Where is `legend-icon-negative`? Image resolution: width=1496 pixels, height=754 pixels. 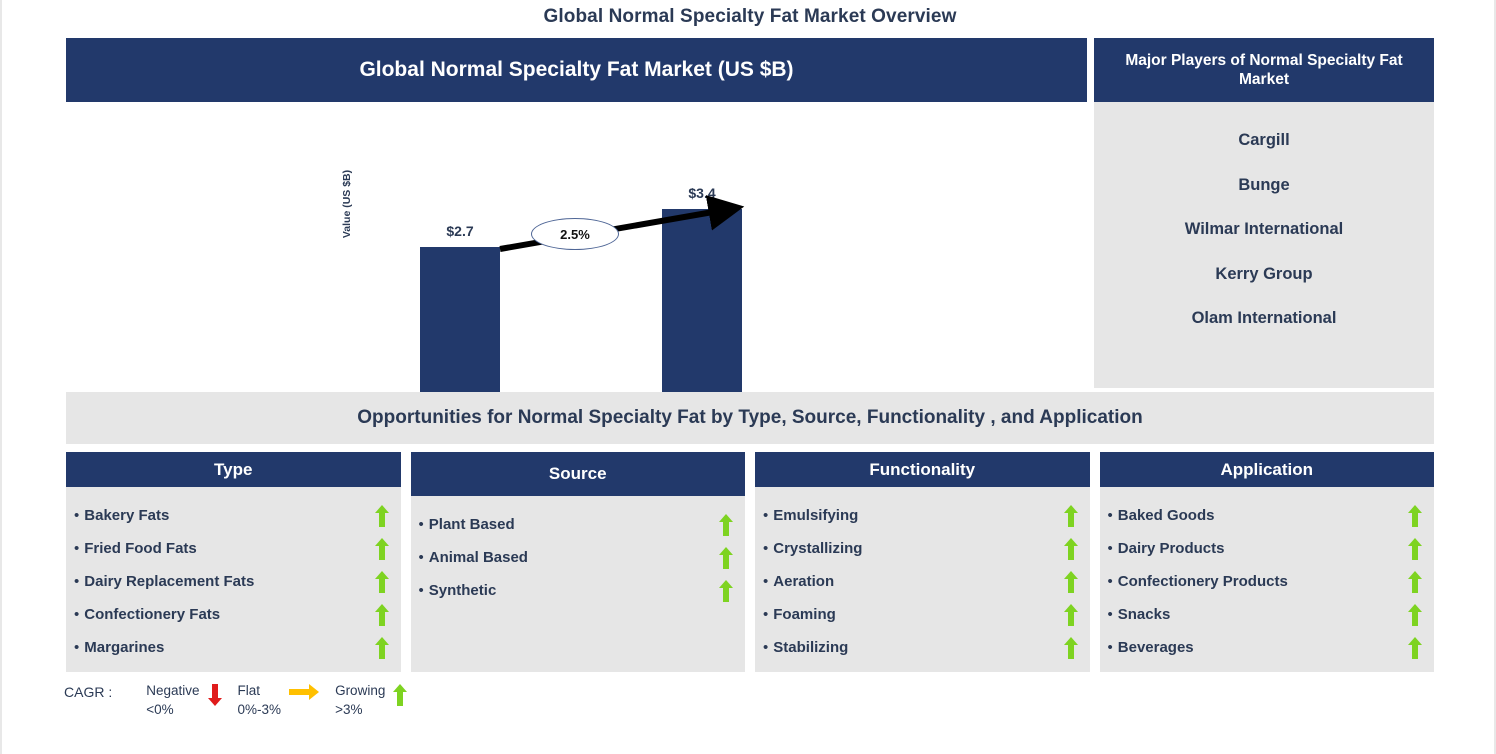
legend-icon-negative is located at coordinates (214, 695).